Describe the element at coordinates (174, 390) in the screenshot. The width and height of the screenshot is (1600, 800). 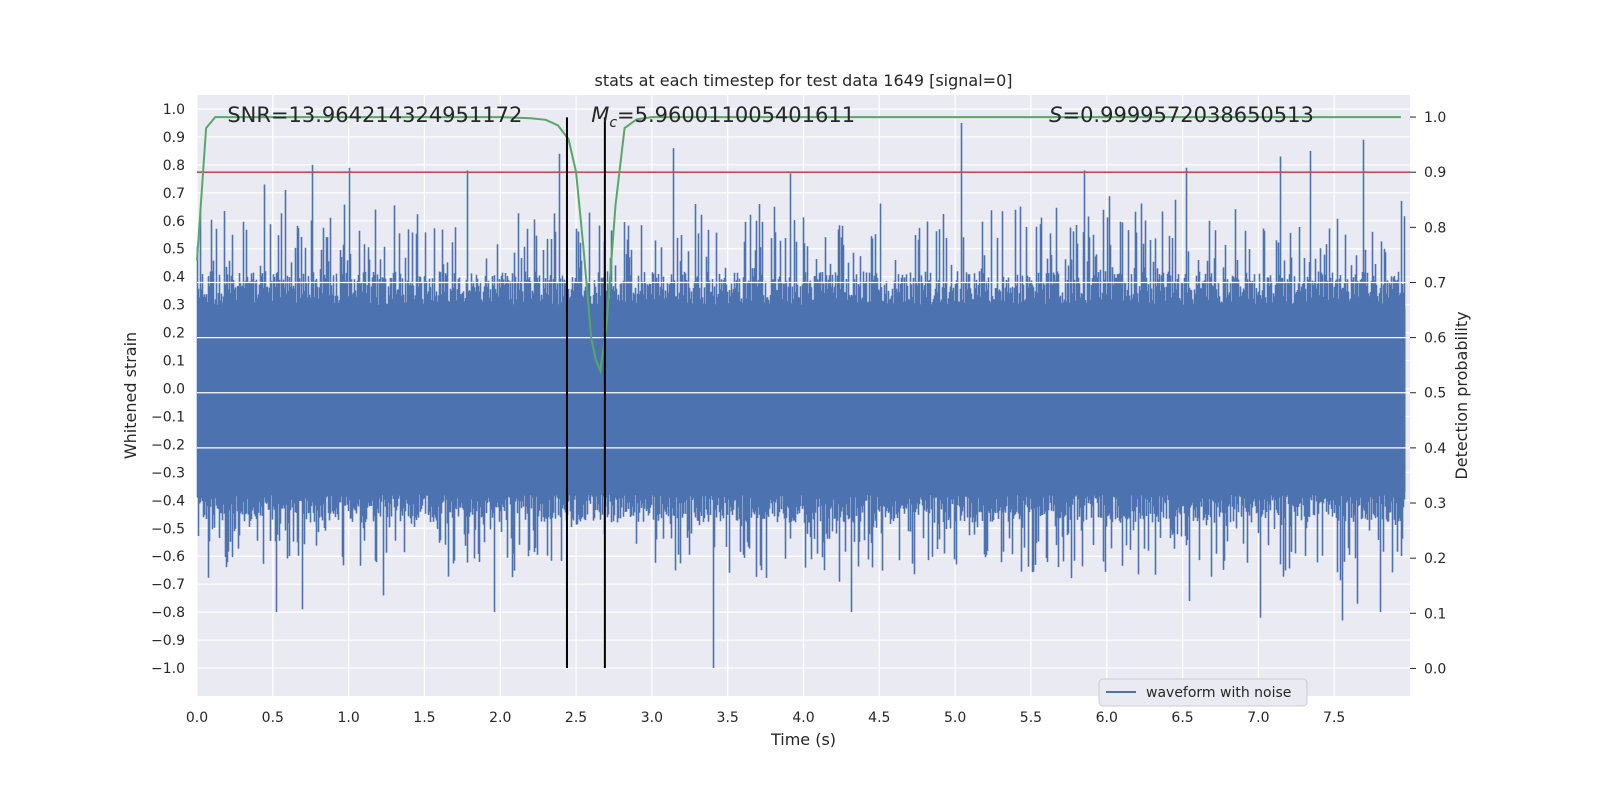
I see `y-tick-label: 0.0` at that location.